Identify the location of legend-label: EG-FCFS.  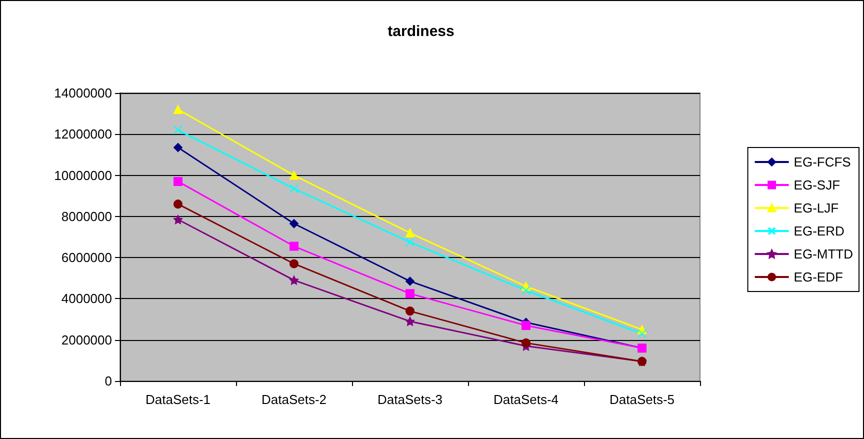
(823, 162).